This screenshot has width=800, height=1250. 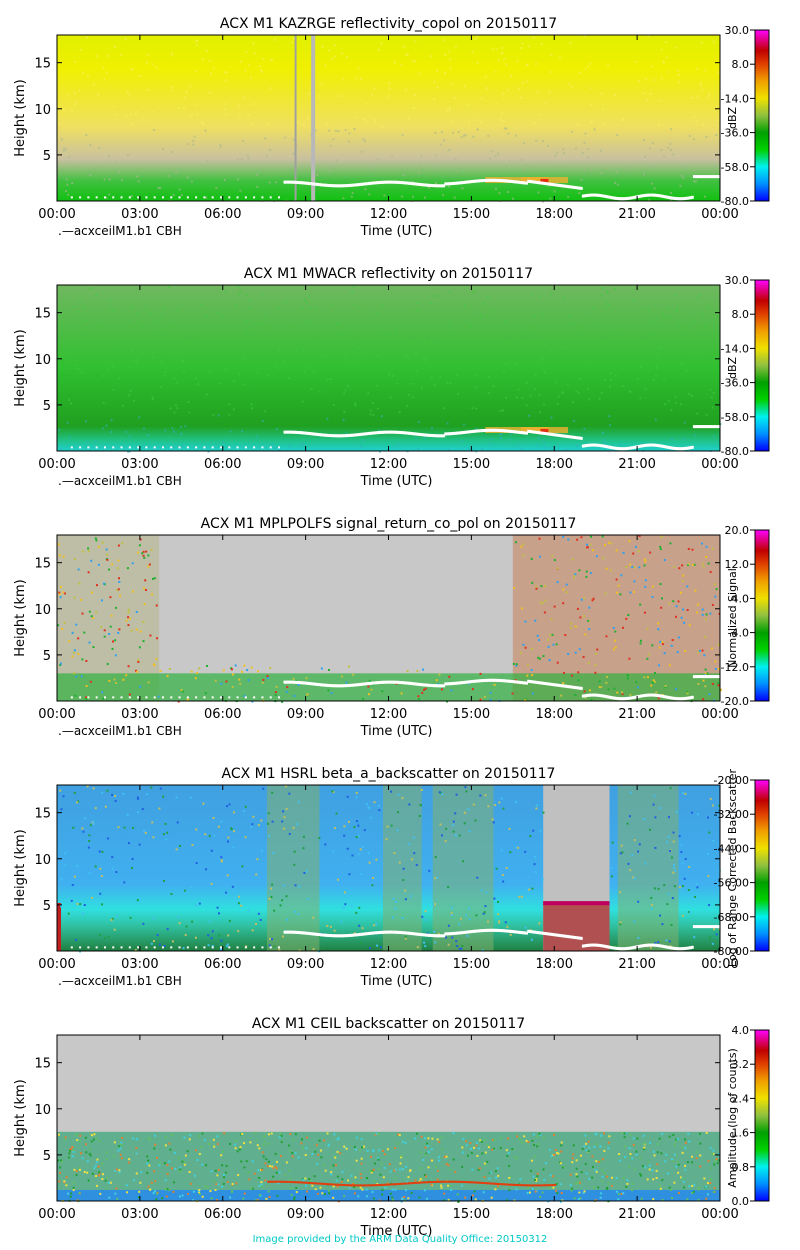 What do you see at coordinates (737, 530) in the screenshot?
I see `colorbar-tick-label: 20.0` at bounding box center [737, 530].